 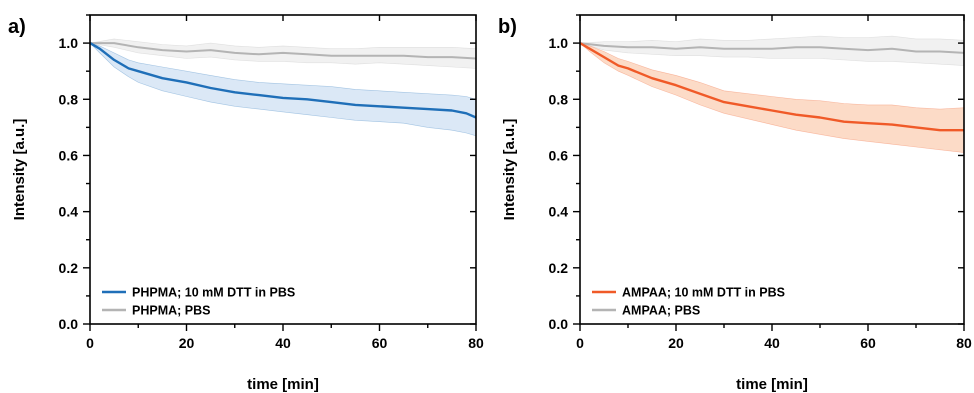 What do you see at coordinates (17, 27) in the screenshot?
I see `panel-label: a)` at bounding box center [17, 27].